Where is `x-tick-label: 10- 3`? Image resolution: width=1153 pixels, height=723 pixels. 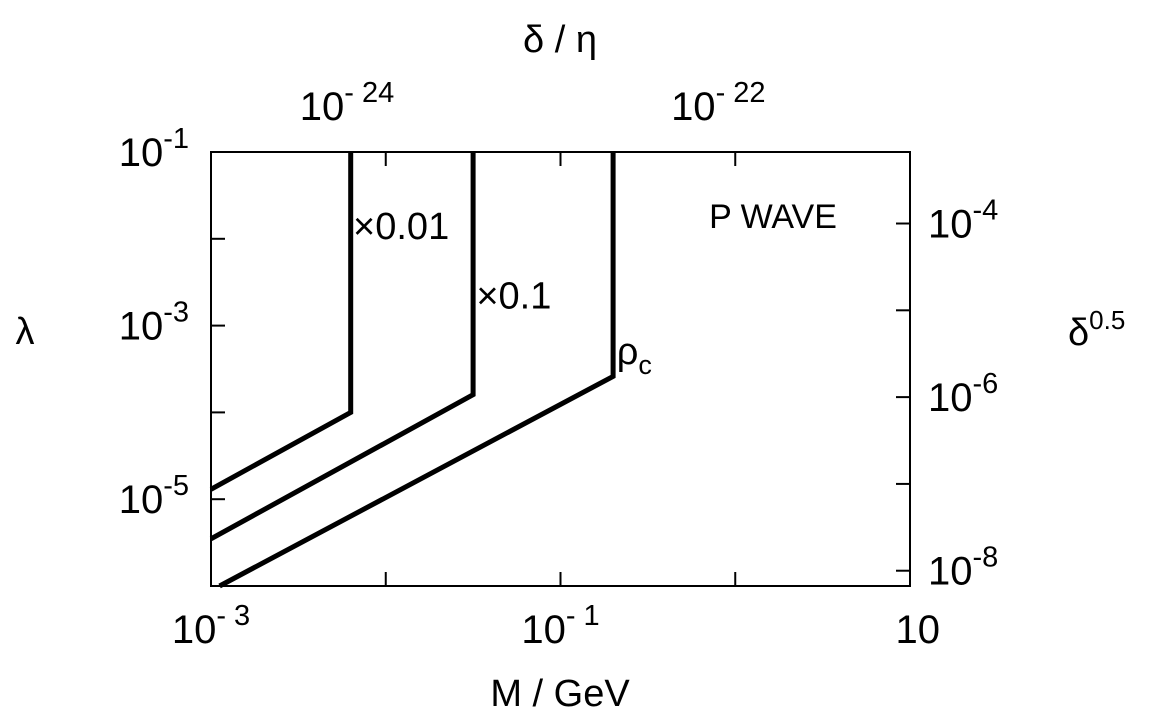 x-tick-label: 10- 3 is located at coordinates (211, 626).